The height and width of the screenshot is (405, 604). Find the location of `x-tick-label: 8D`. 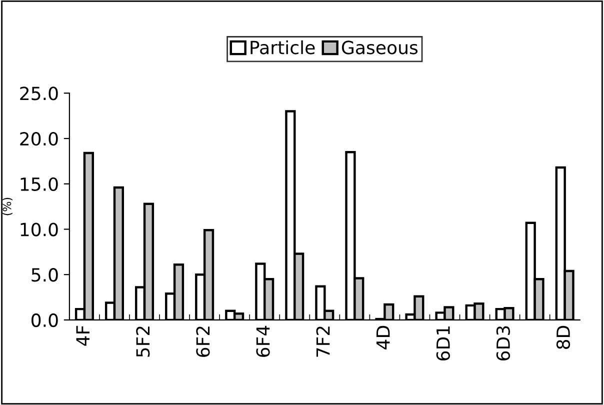

x-tick-label: 8D is located at coordinates (563, 337).